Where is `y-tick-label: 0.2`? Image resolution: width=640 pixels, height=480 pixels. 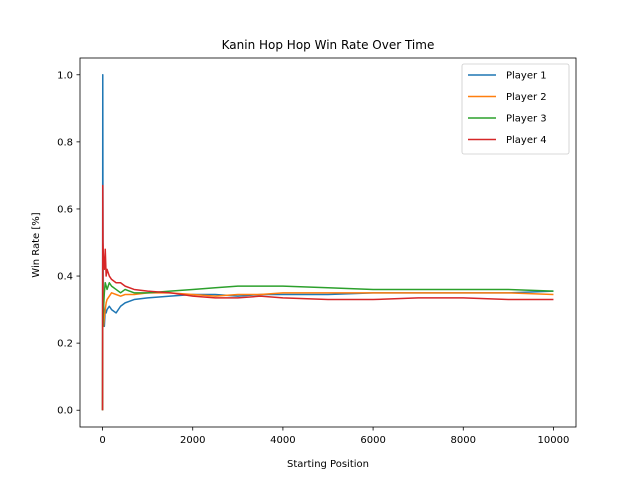 y-tick-label: 0.2 is located at coordinates (65, 344).